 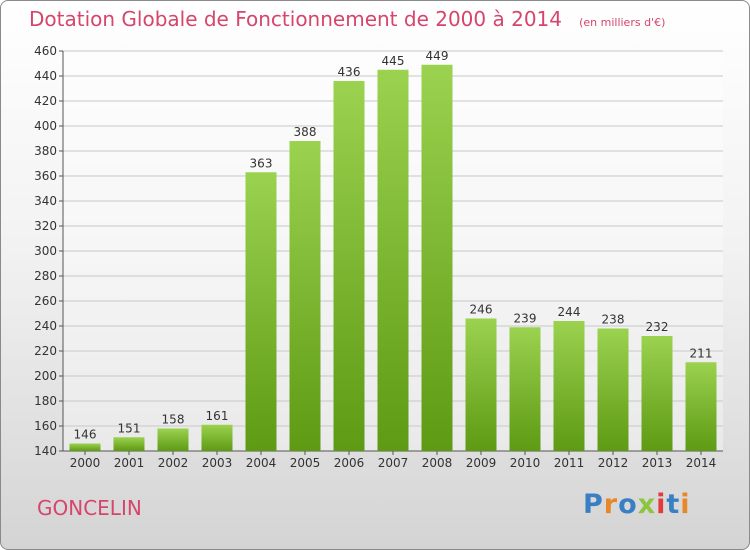 What do you see at coordinates (393, 463) in the screenshot?
I see `x-tick-label: 2007` at bounding box center [393, 463].